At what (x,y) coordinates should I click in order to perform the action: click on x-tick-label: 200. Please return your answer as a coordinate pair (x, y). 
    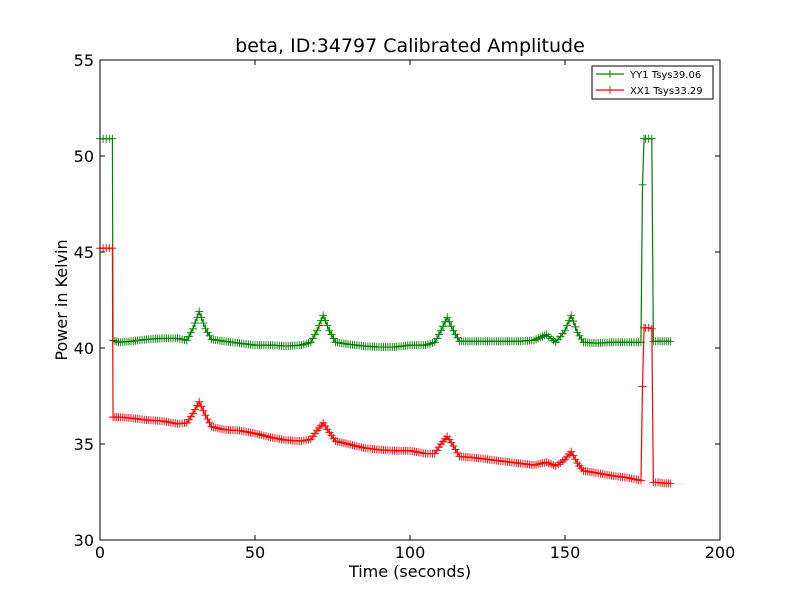
    Looking at the image, I should click on (720, 552).